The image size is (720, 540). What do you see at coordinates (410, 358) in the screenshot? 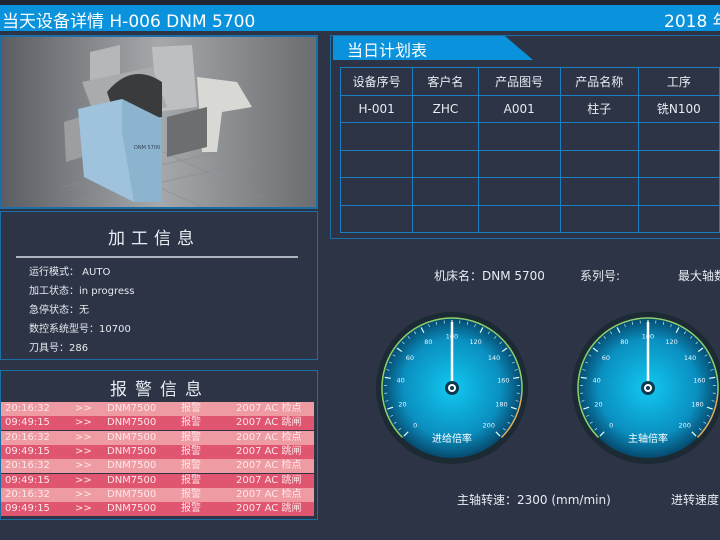
I see `gauge-tick-label: 60` at bounding box center [410, 358].